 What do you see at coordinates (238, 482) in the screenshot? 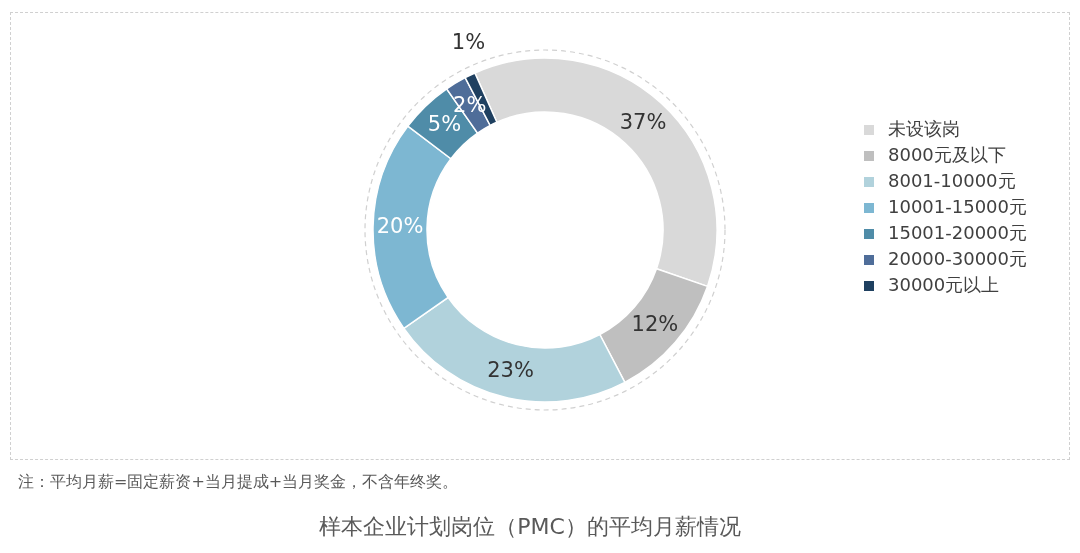
I see `text: 注：平均月薪=固定薪资+当月提成+当月奖金，不含年终奖。` at bounding box center [238, 482].